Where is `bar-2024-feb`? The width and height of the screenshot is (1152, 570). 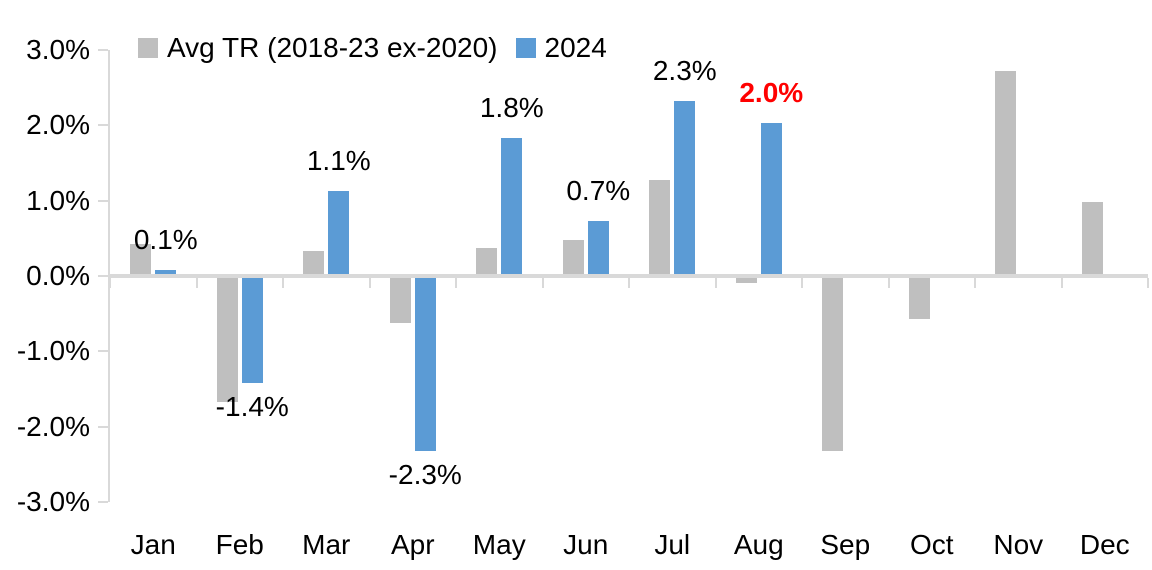 bar-2024-feb is located at coordinates (252, 331).